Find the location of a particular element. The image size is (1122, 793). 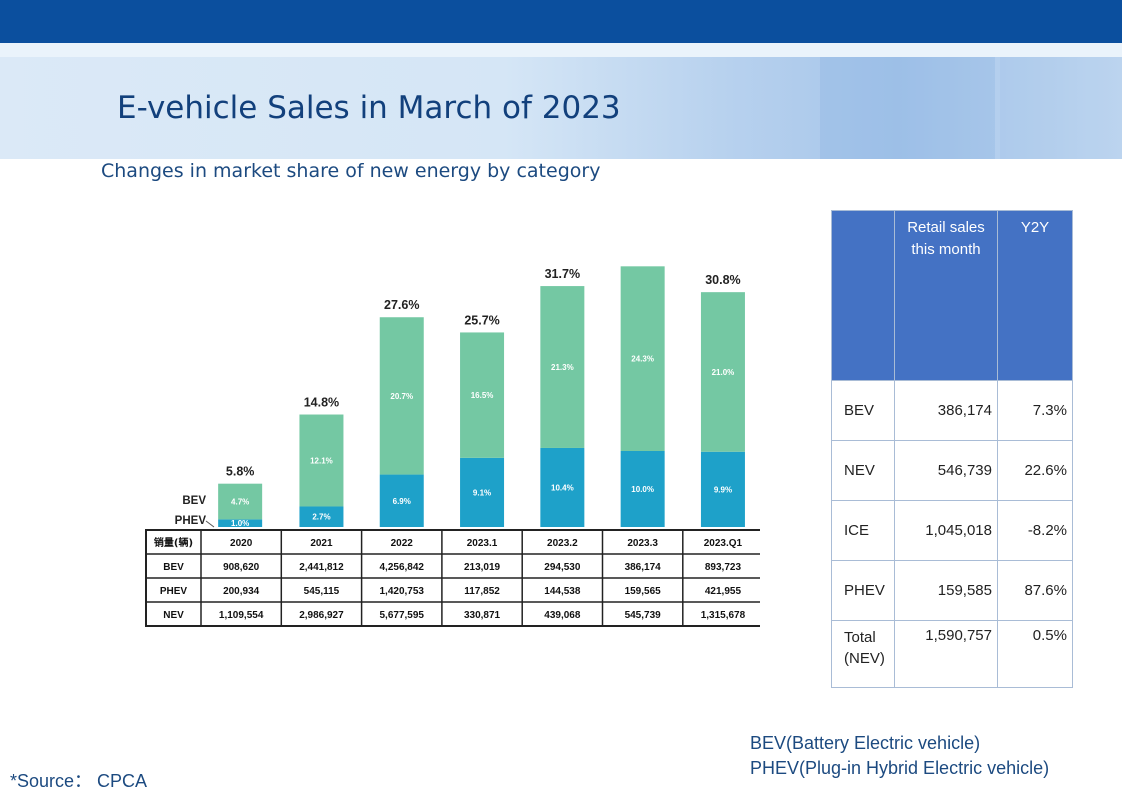

table-cell: 159,565 is located at coordinates (643, 591).